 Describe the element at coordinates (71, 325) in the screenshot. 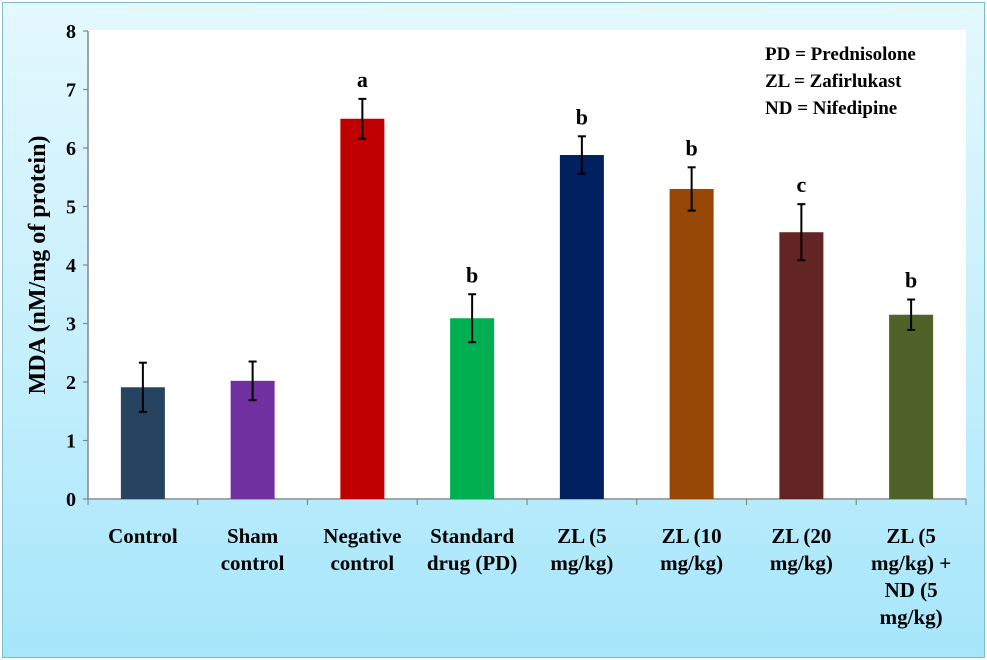

I see `y-tick-label: 3` at that location.